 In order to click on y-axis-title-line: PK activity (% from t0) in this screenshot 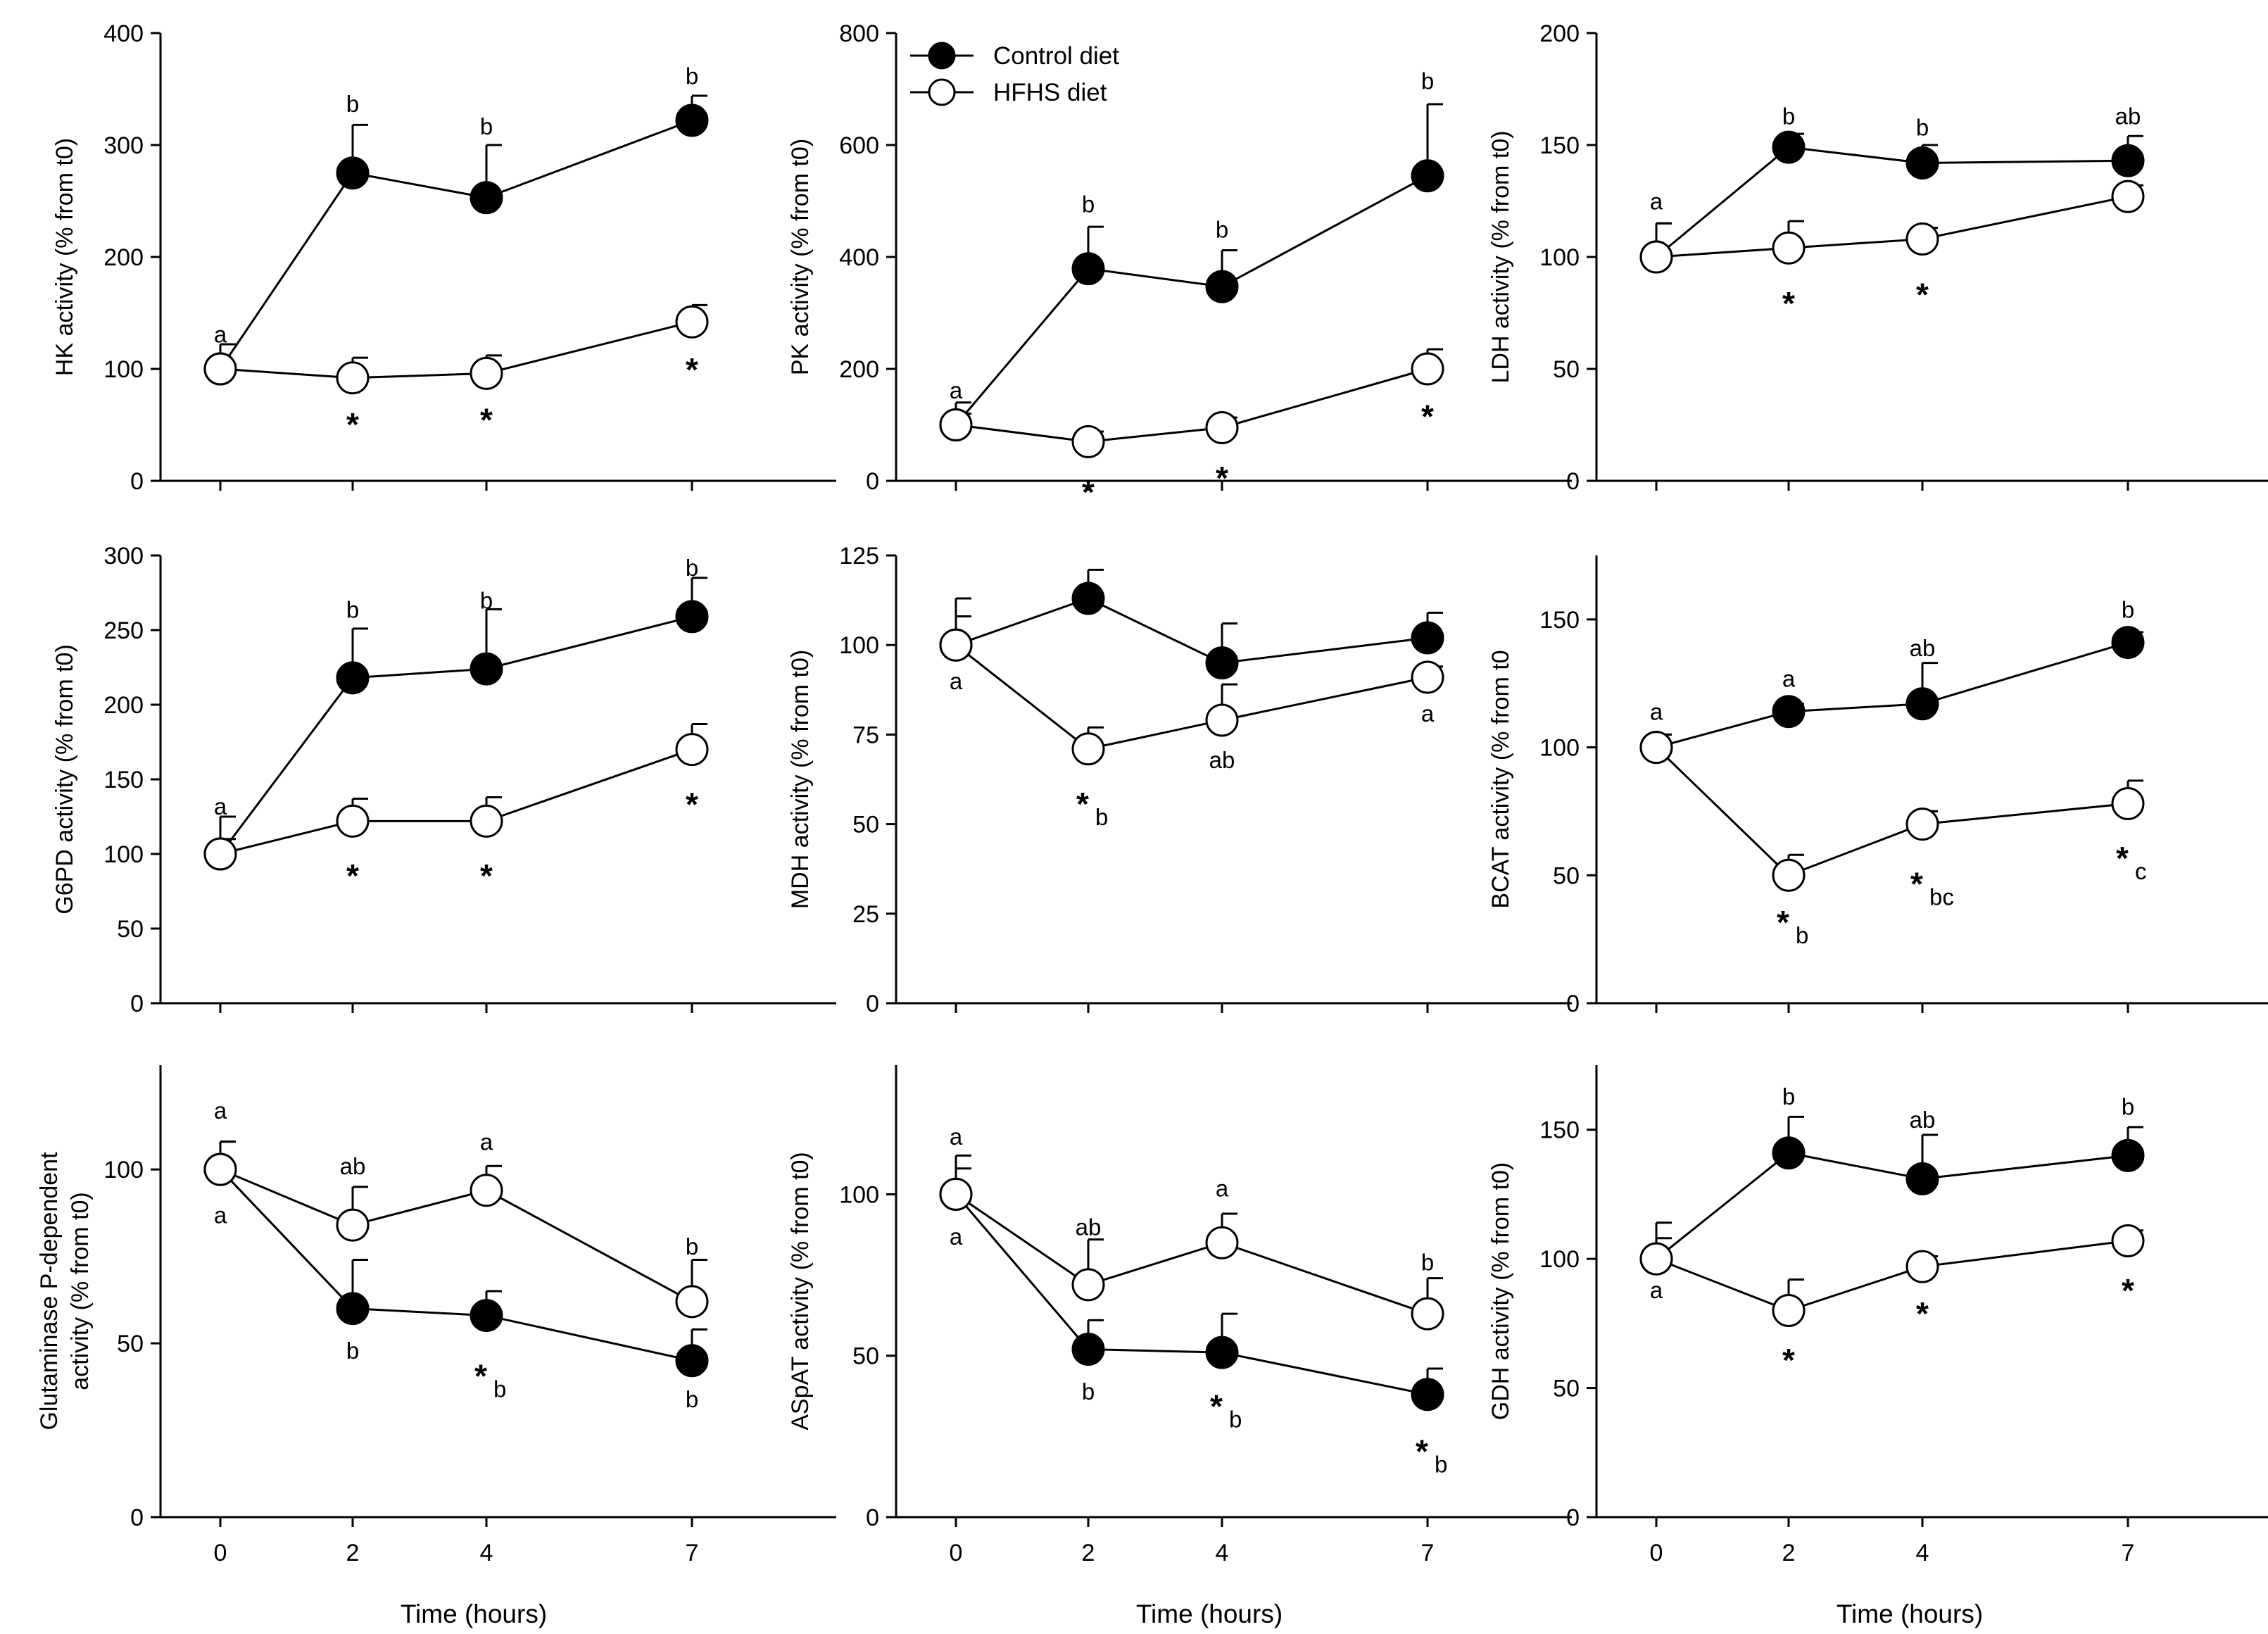, I will do `click(800, 257)`.